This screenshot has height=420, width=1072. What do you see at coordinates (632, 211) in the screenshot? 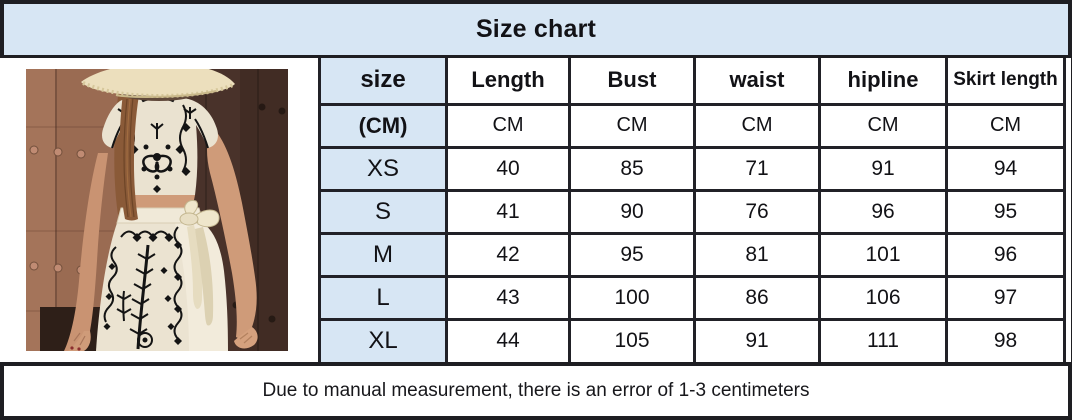
I see `measurement-cell: 90` at bounding box center [632, 211].